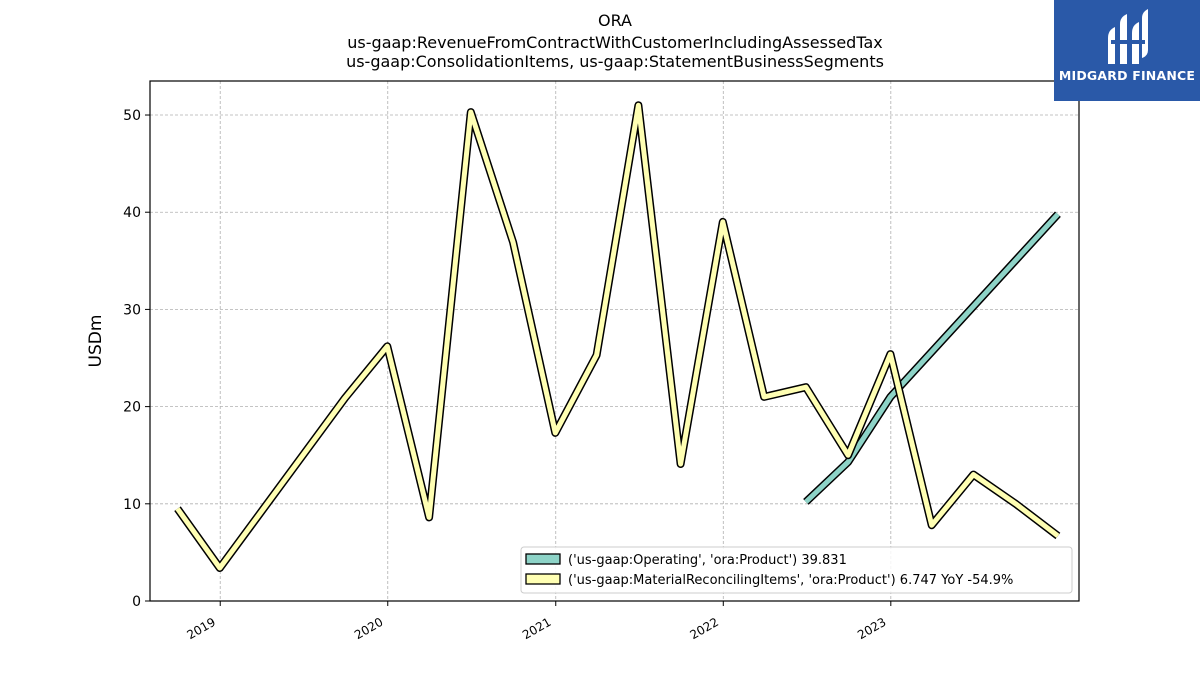 The height and width of the screenshot is (675, 1200). I want to click on x-tick-label: 2020, so click(368, 628).